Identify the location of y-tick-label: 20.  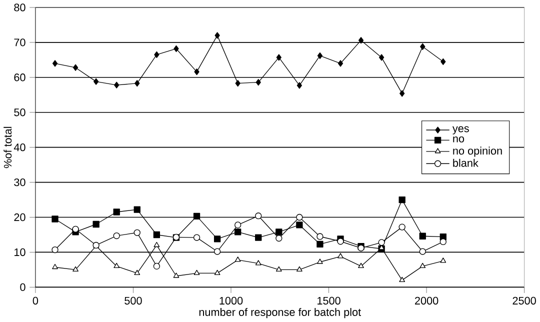
(20, 218).